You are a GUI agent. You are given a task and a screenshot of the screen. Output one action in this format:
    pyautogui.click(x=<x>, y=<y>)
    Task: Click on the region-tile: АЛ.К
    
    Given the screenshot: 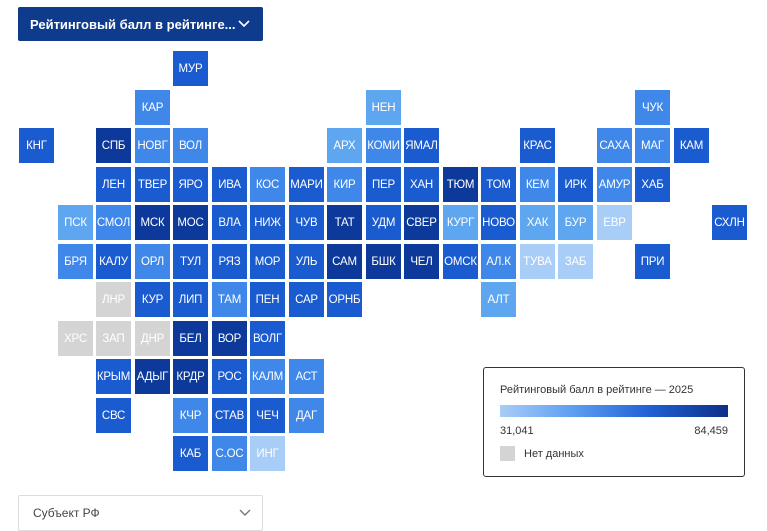 What is the action you would take?
    pyautogui.click(x=498, y=261)
    